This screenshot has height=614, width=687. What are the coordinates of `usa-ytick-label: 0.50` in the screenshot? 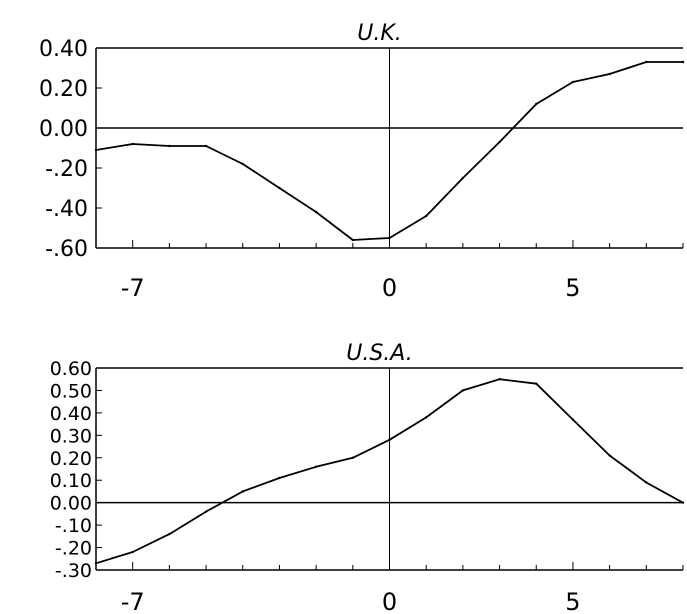 It's located at (71, 391).